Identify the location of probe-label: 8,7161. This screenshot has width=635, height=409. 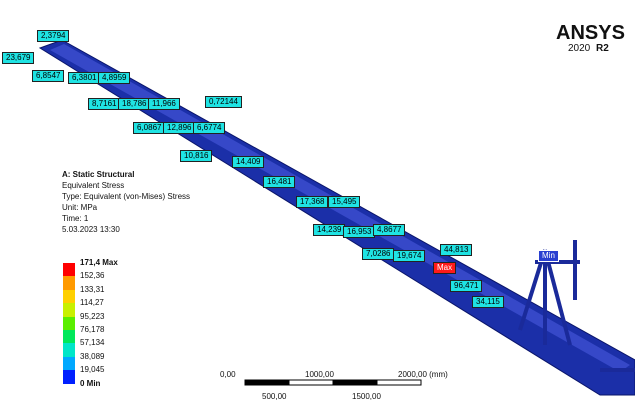
(104, 104).